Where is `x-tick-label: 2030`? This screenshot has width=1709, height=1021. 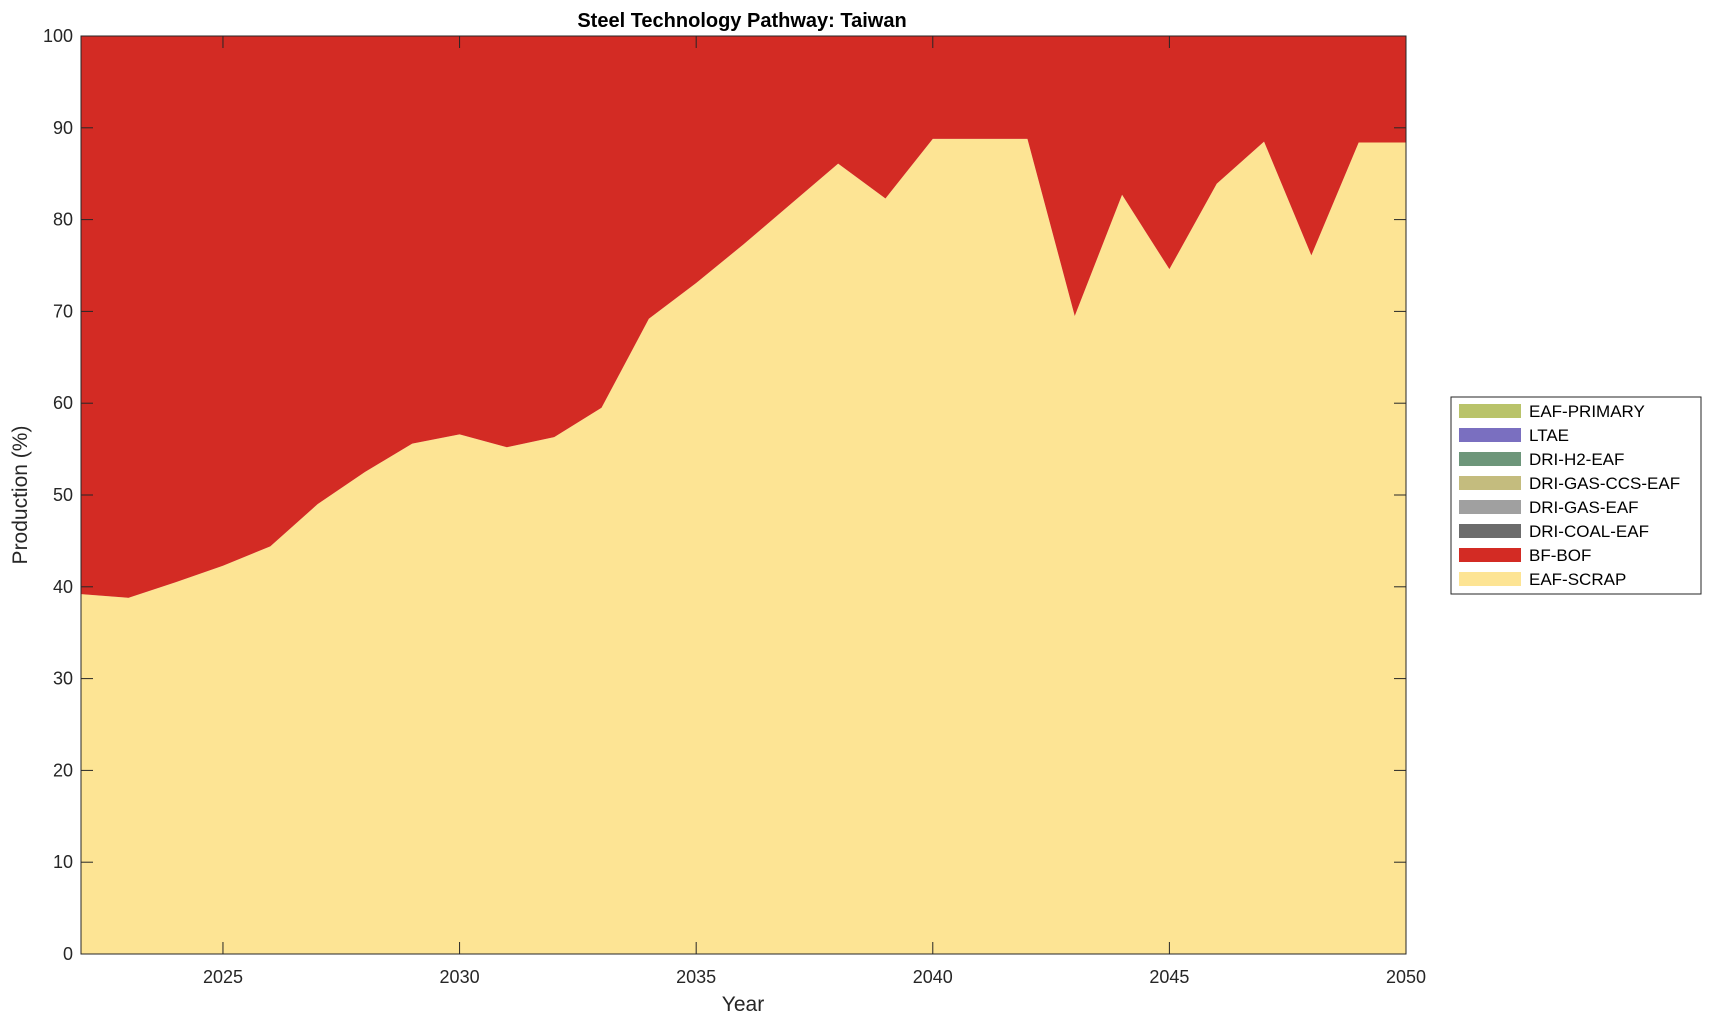 x-tick-label: 2030 is located at coordinates (460, 977).